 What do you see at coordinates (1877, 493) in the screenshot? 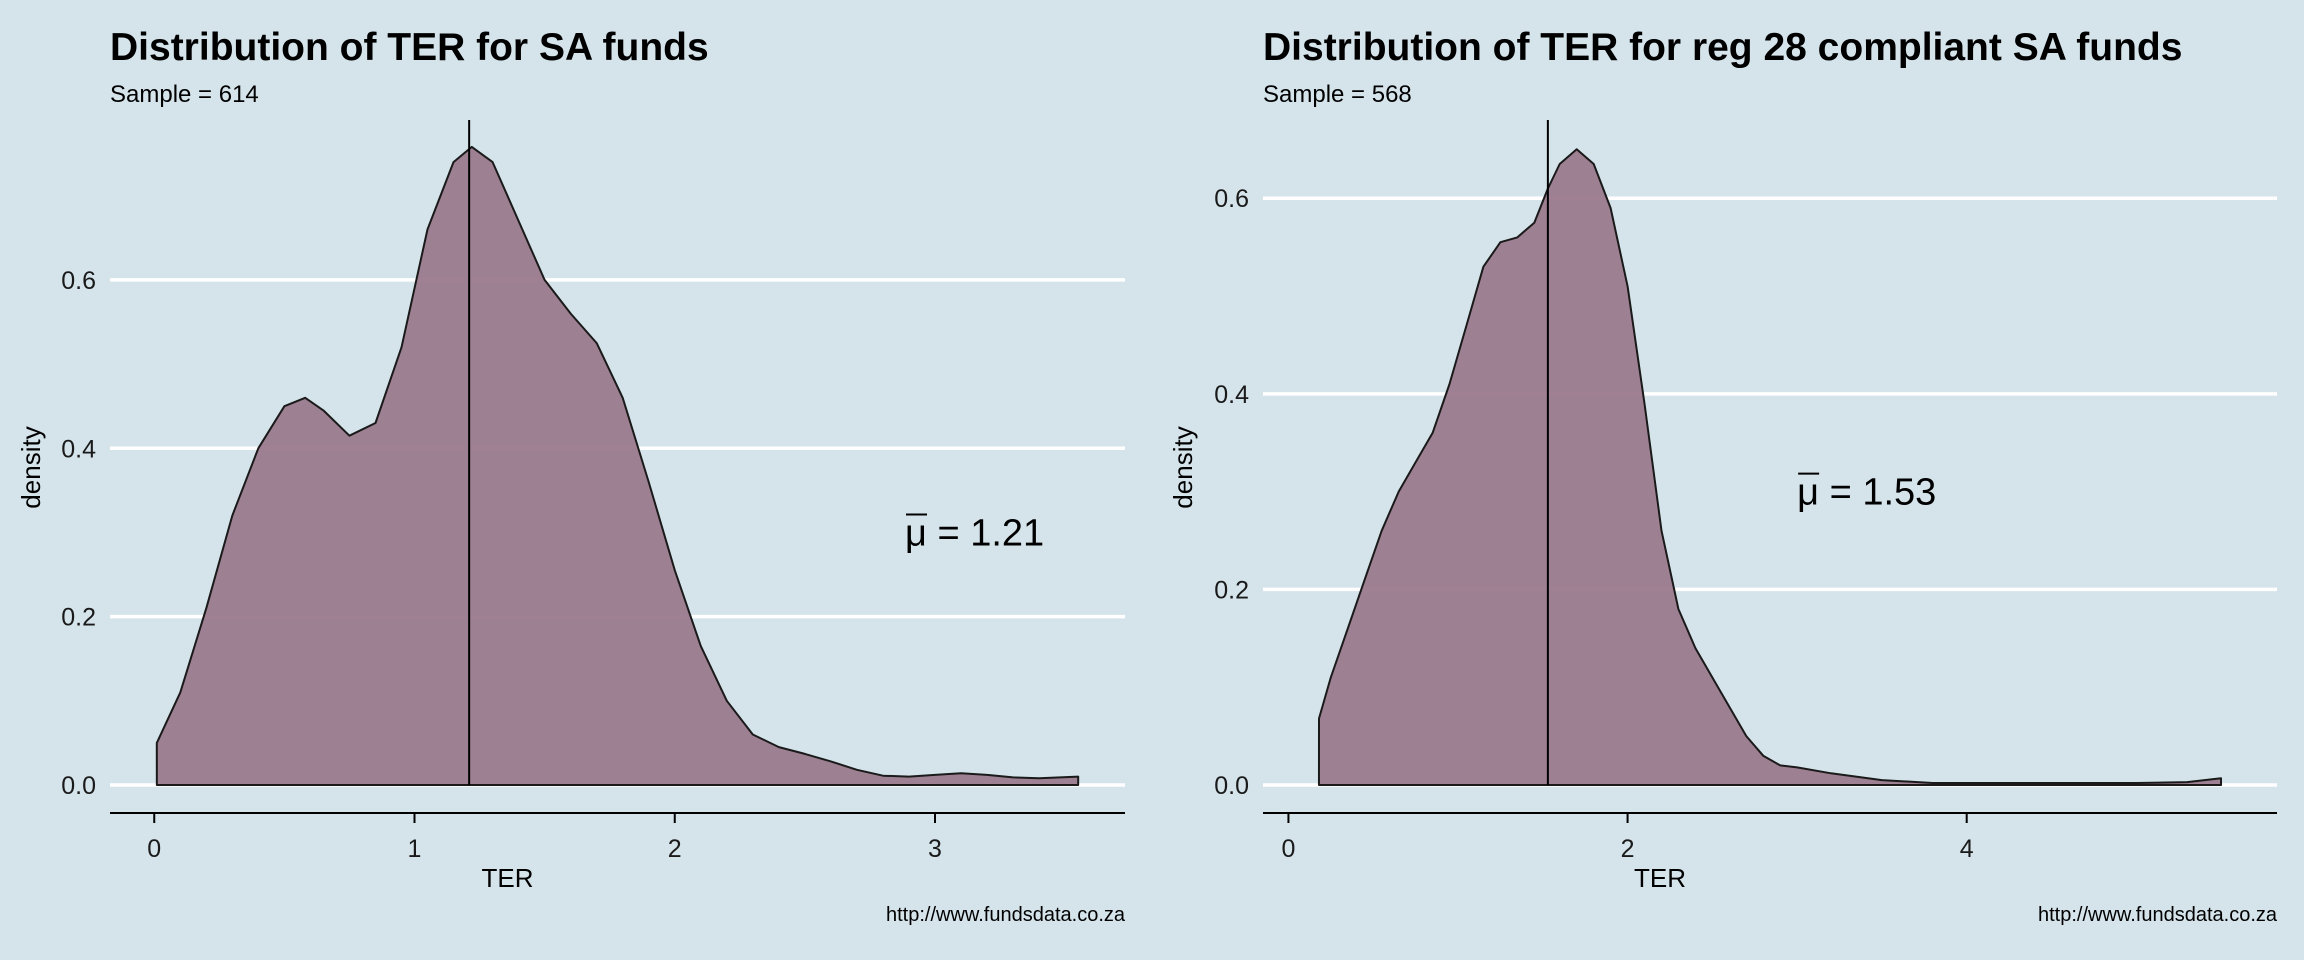
I see `mean-value: = 1.53` at bounding box center [1877, 493].